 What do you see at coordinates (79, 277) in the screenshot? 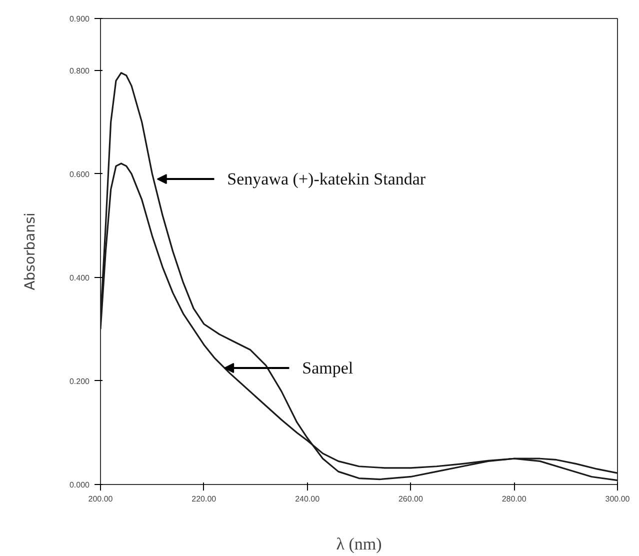
I see `y-tick-label: 0.400` at bounding box center [79, 277].